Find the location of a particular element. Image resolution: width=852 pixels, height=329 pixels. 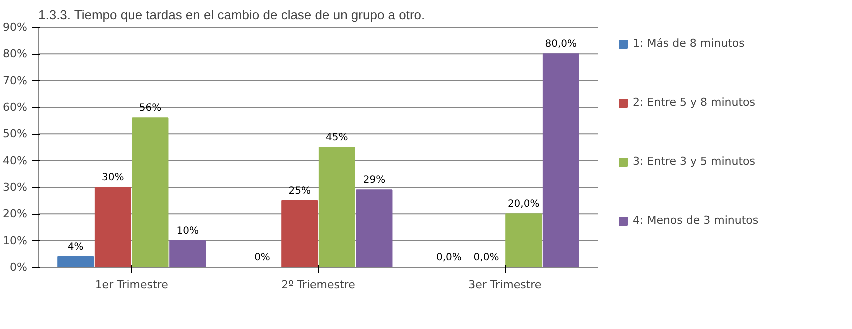

x-tick-label: 2º Triemestre is located at coordinates (319, 285).